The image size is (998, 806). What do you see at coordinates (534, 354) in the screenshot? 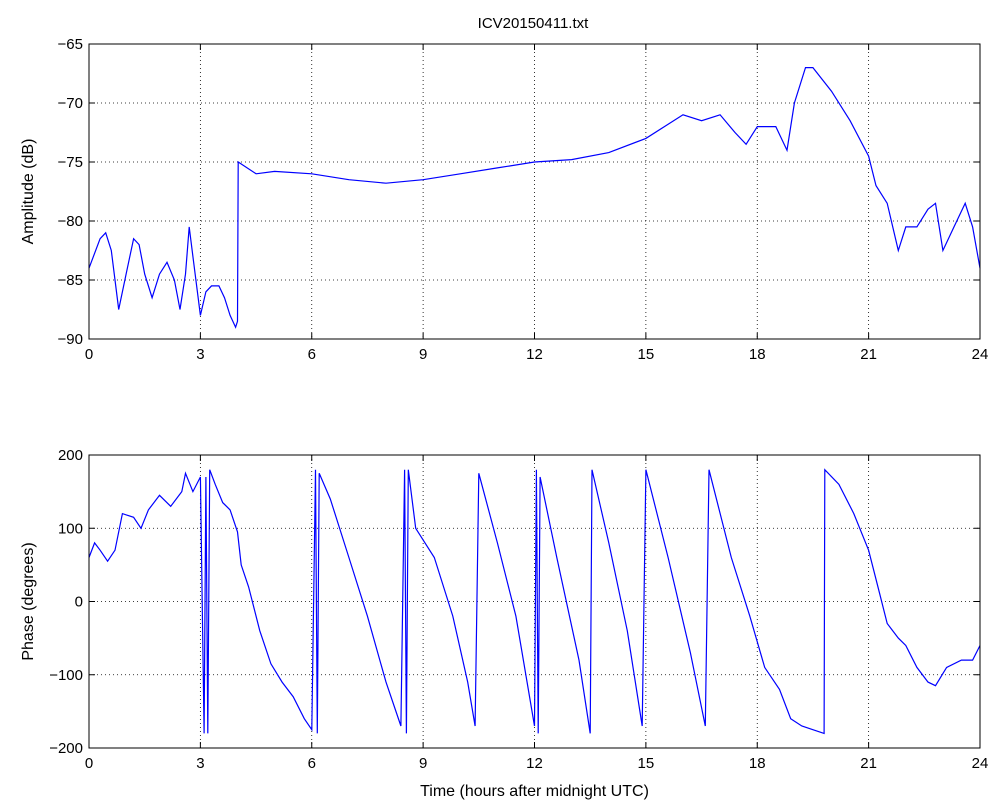
I see `amplitude-xtick-label: 12` at bounding box center [534, 354].